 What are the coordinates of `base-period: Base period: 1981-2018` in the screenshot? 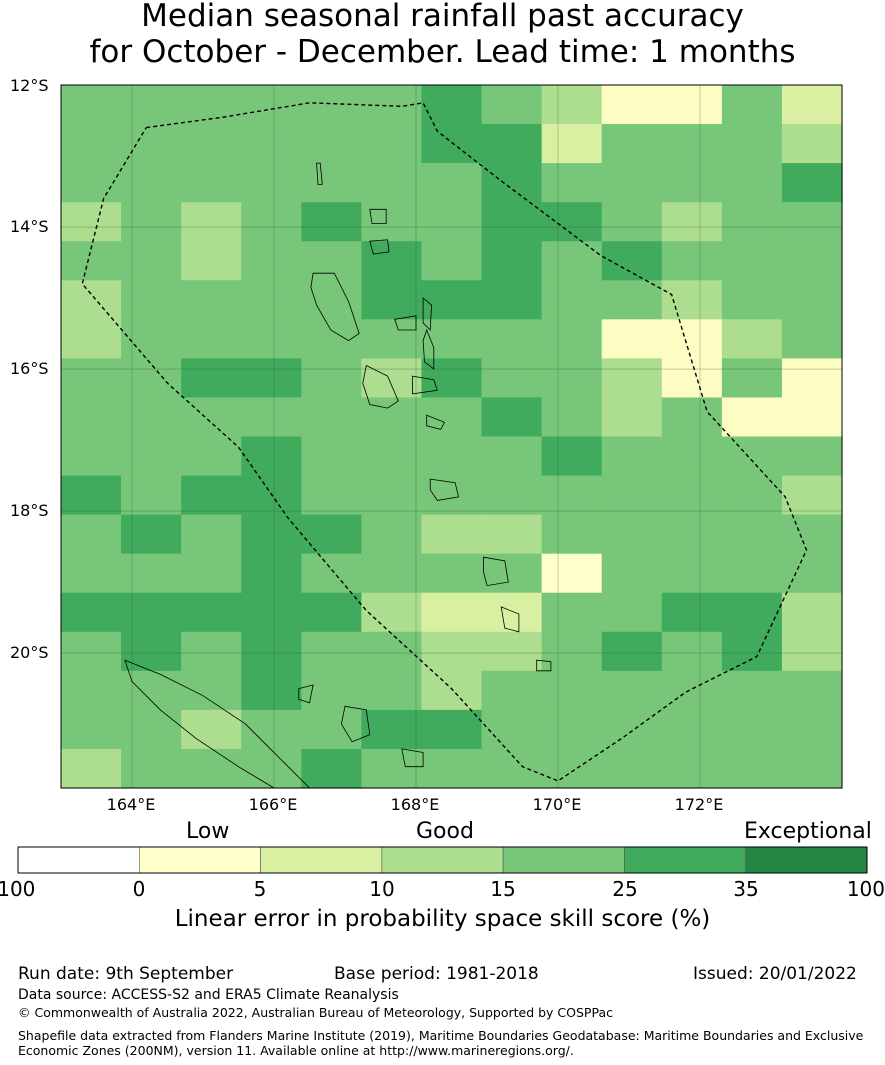 It's located at (436, 974).